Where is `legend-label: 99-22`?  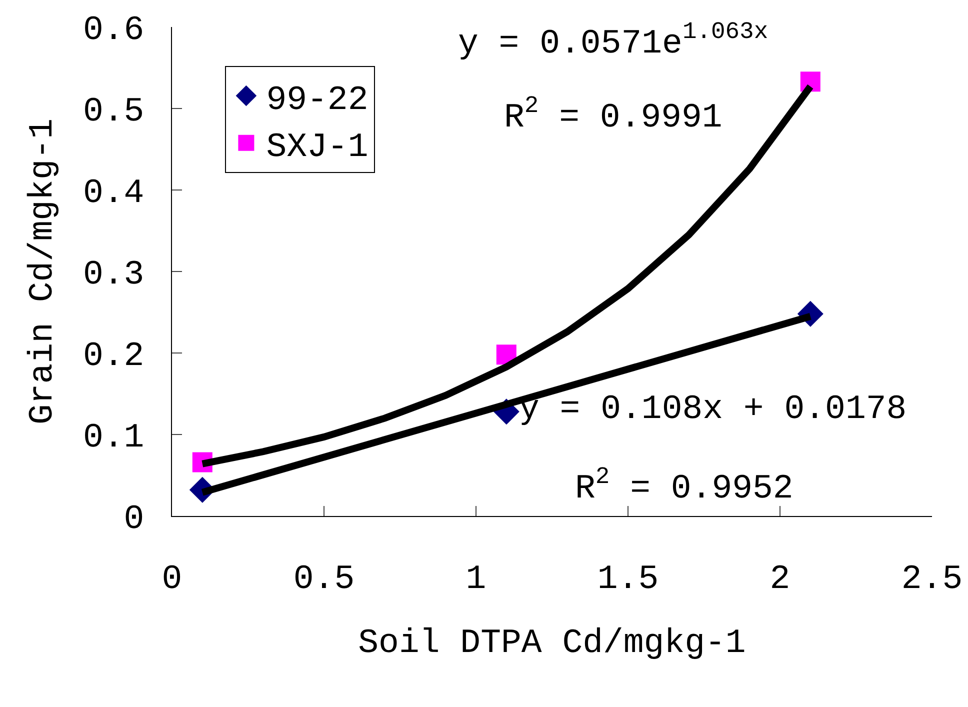 legend-label: 99-22 is located at coordinates (317, 101).